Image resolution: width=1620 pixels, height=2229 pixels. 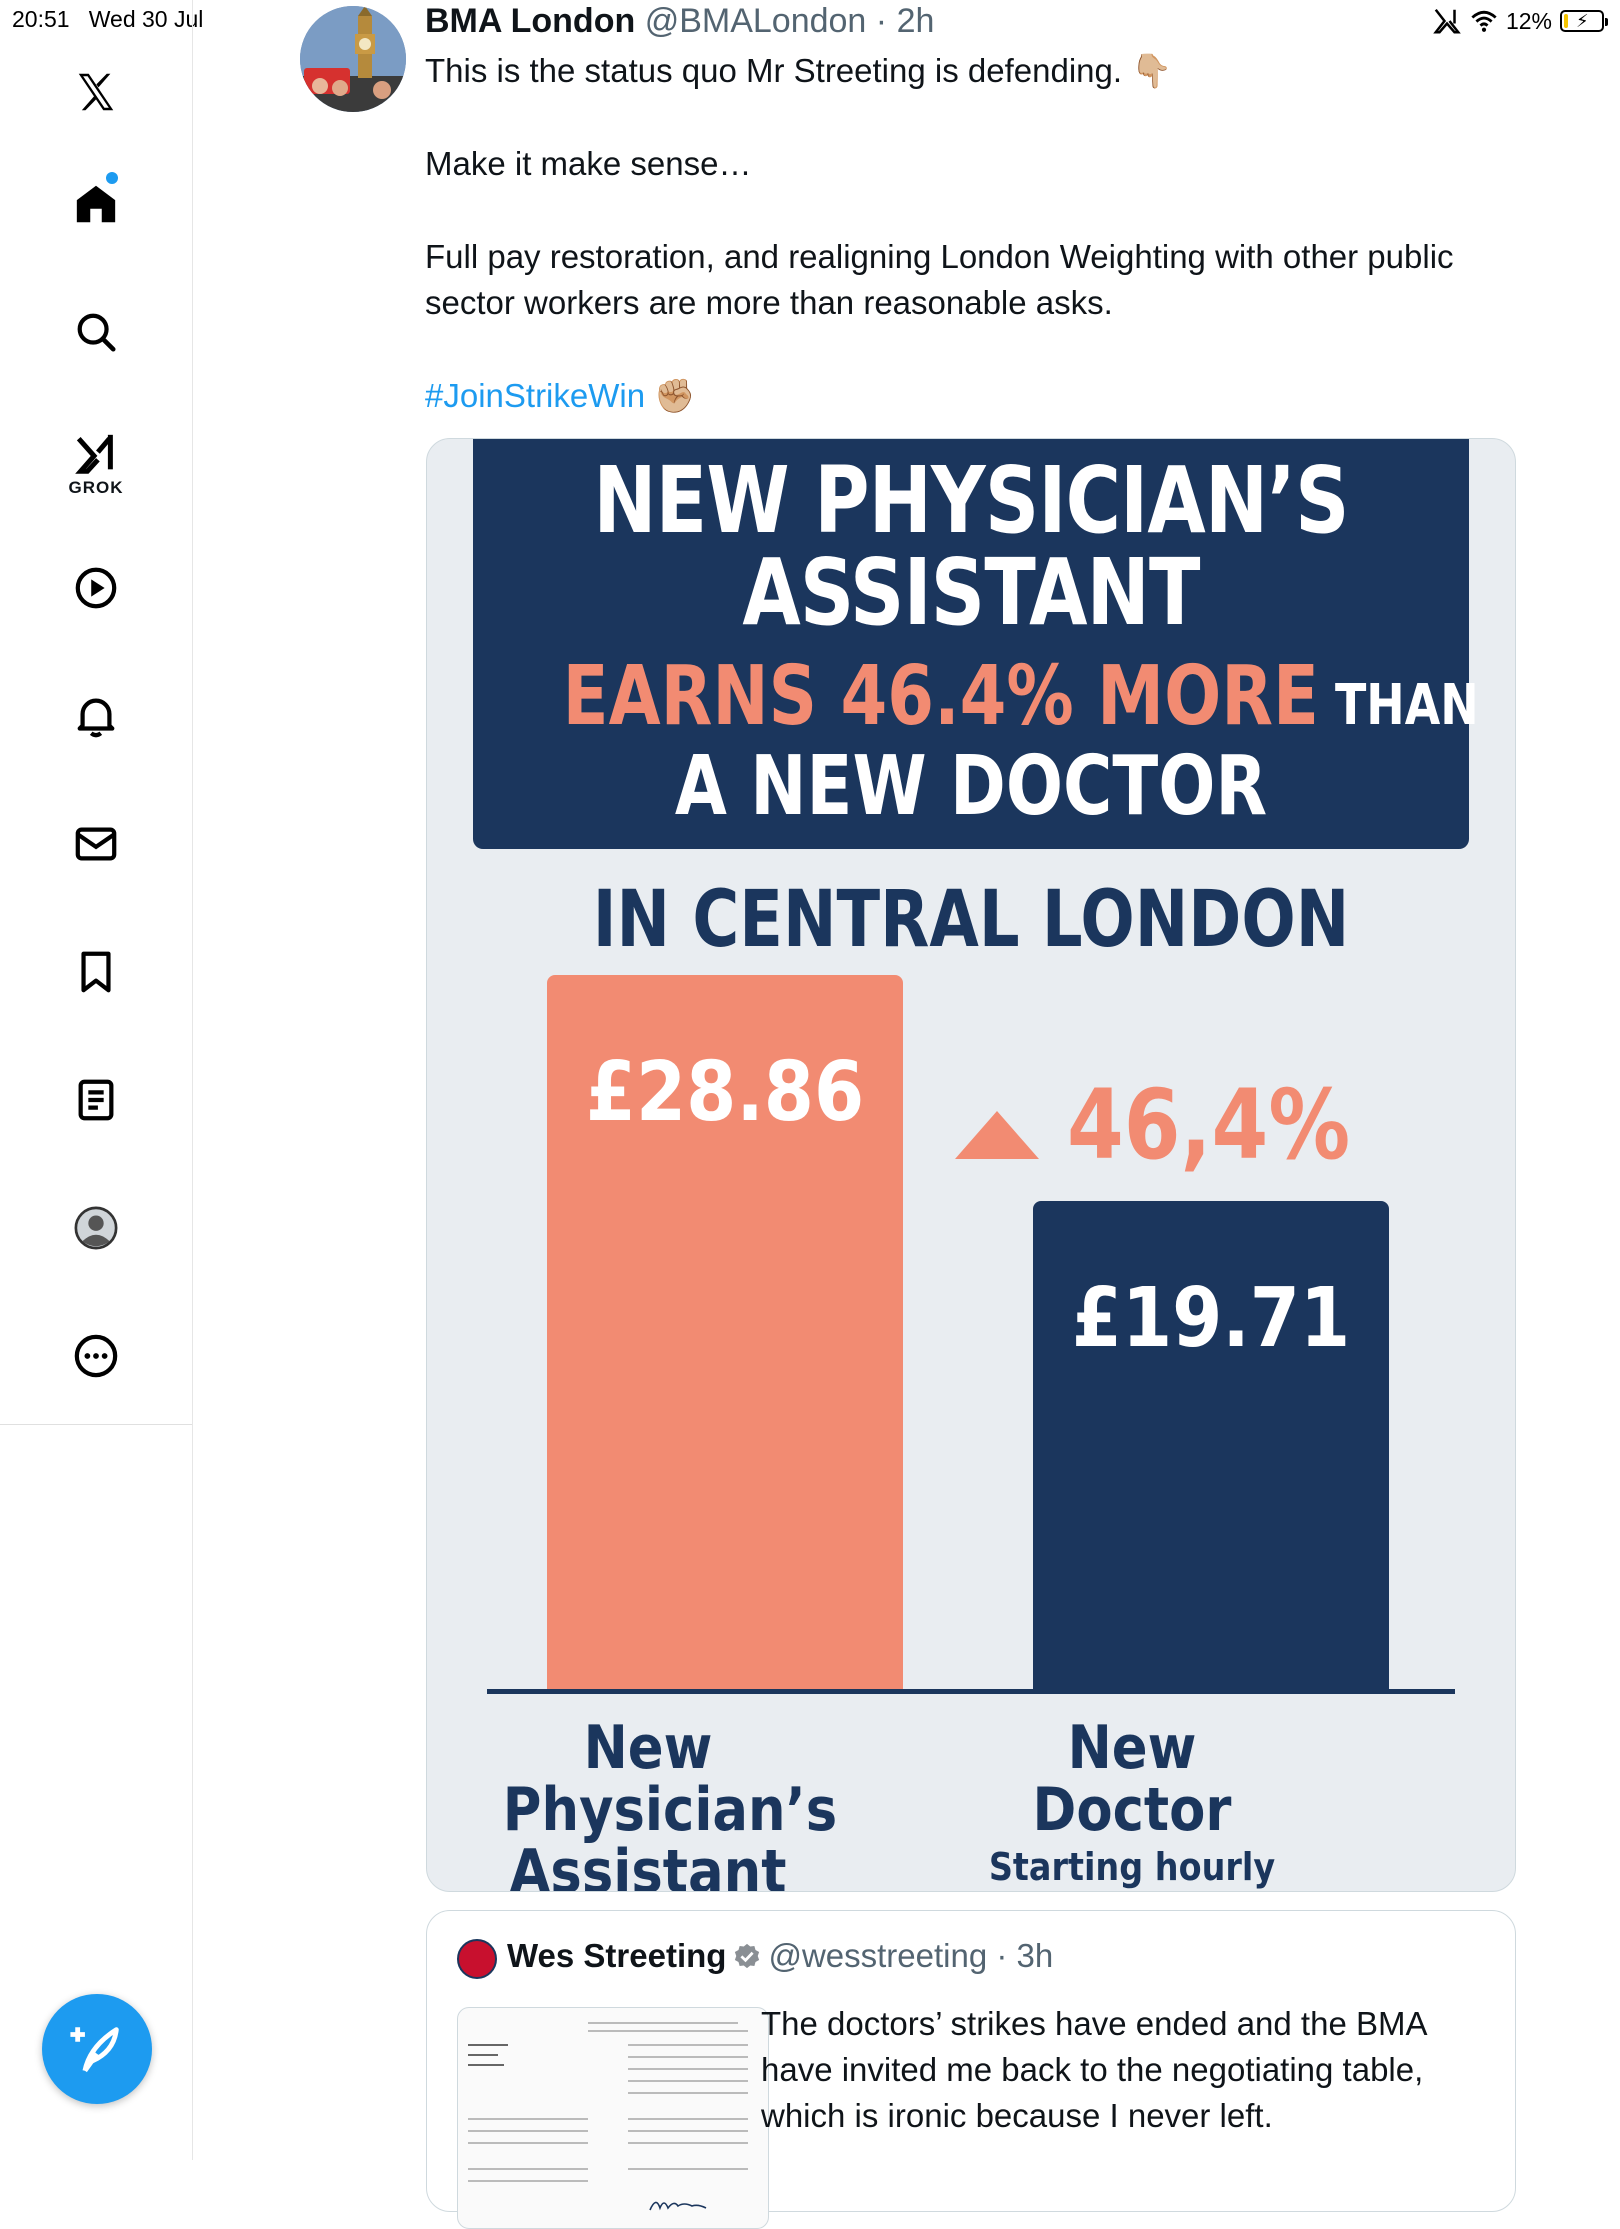 I want to click on status-time: 20:51 Wed 30 Jul, so click(x=107, y=19).